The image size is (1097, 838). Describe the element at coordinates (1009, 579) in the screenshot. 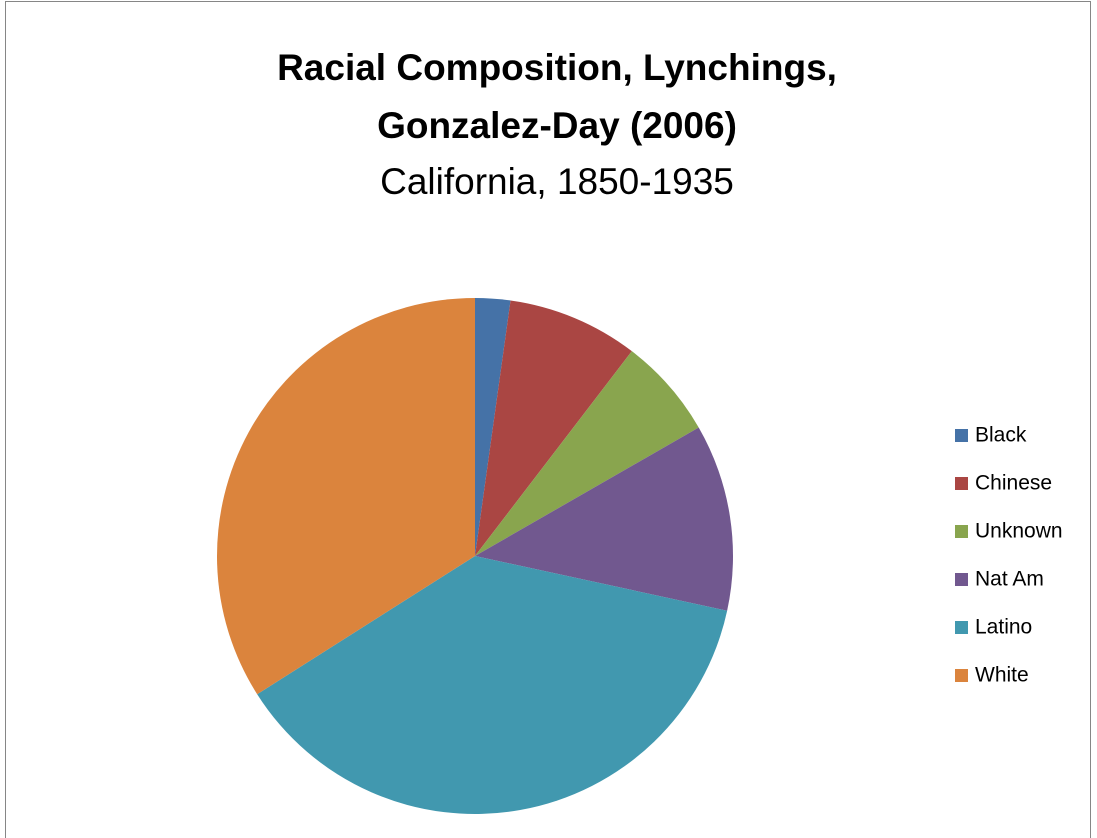

I see `legend-label: Nat Am` at that location.